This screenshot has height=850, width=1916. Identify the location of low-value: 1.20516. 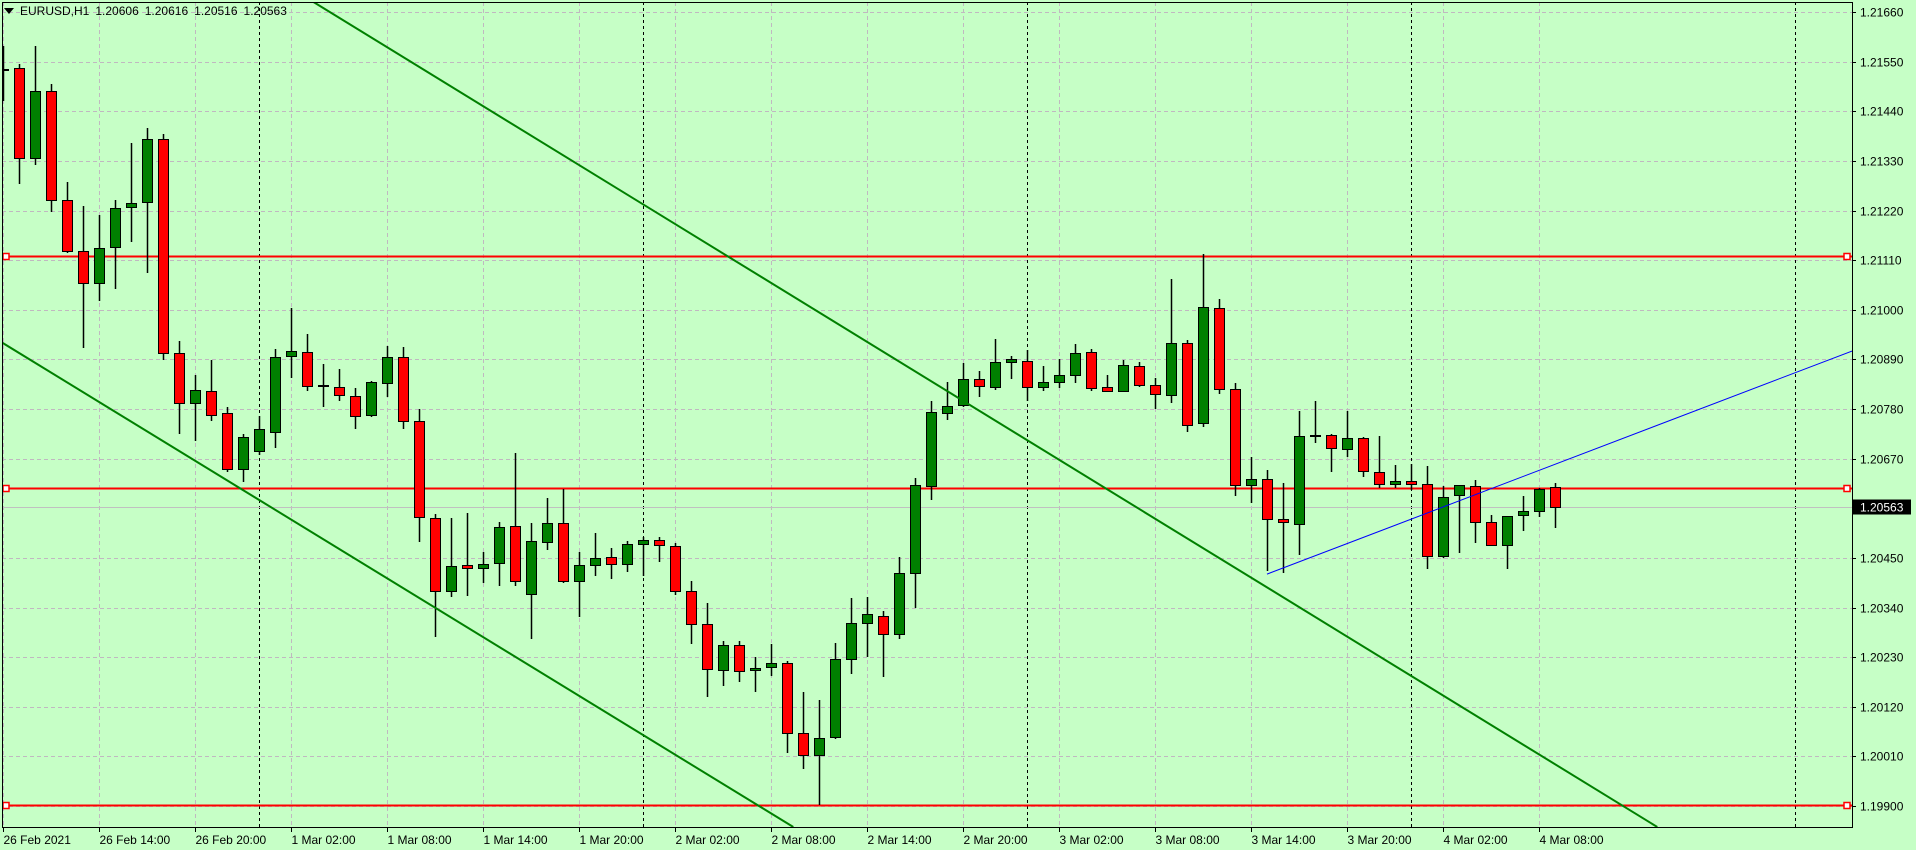
(216, 11).